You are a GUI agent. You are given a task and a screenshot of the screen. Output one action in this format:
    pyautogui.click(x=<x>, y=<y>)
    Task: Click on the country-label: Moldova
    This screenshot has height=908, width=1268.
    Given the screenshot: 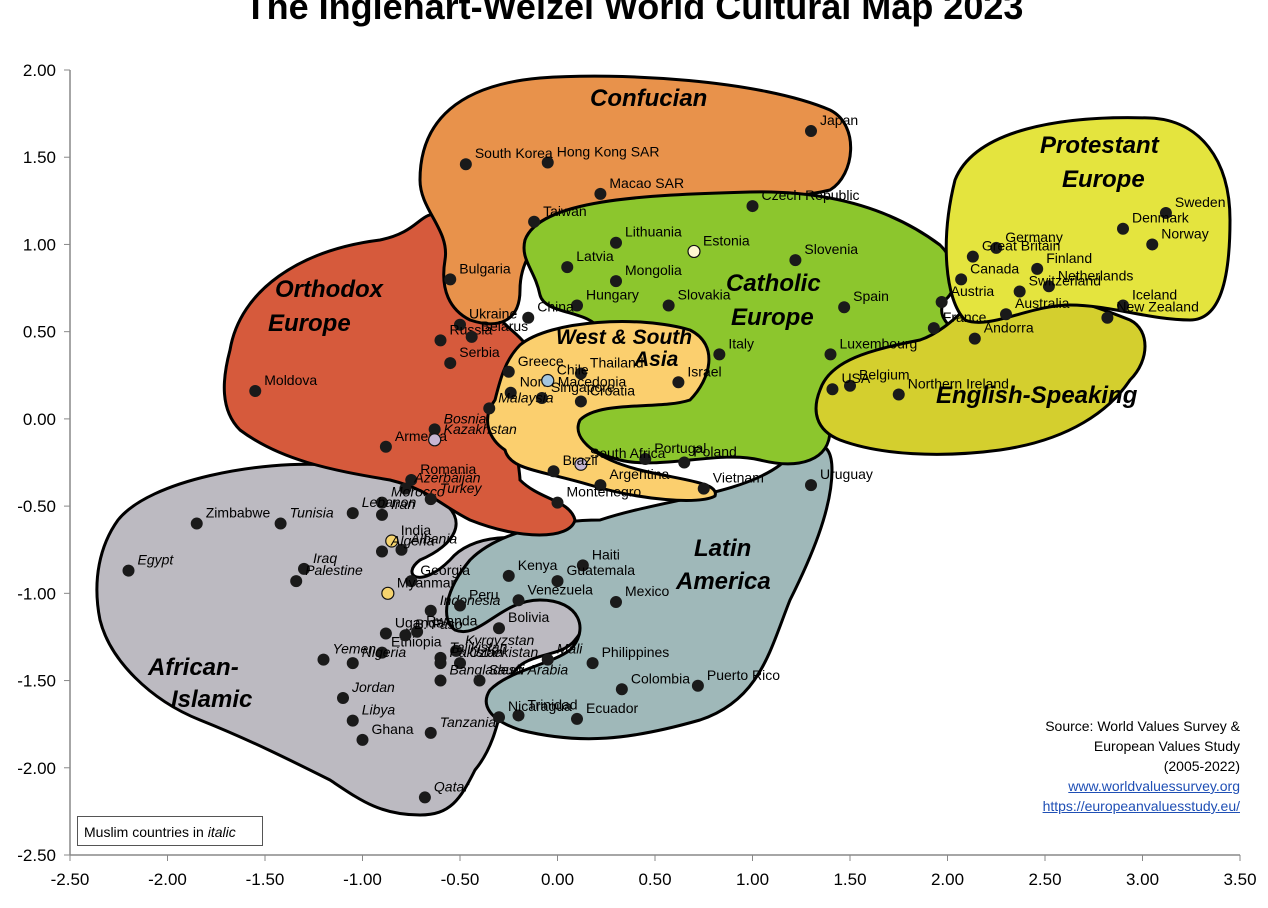 What is the action you would take?
    pyautogui.click(x=290, y=380)
    